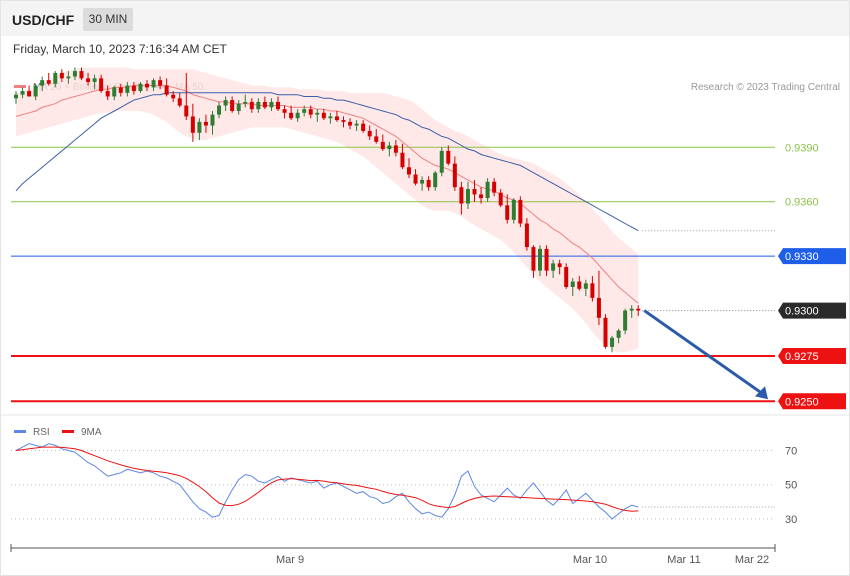 Image resolution: width=850 pixels, height=576 pixels. Describe the element at coordinates (91, 432) in the screenshot. I see `rsi-legend-label: 9MA` at that location.